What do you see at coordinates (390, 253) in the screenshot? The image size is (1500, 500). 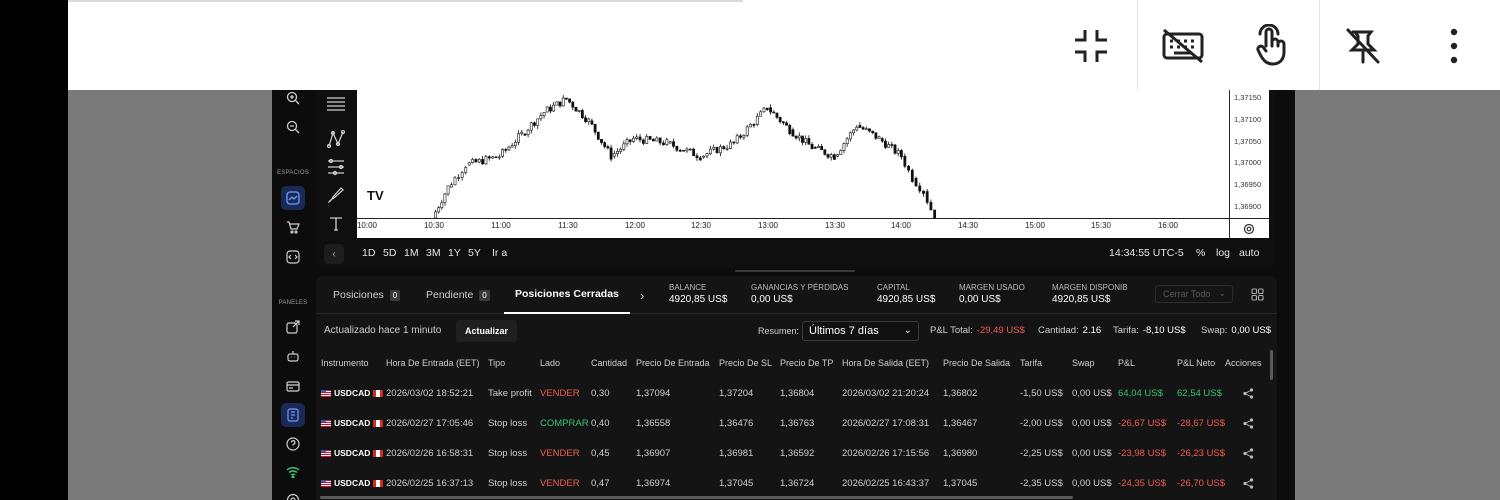 I see `range-5d-button: 5D` at bounding box center [390, 253].